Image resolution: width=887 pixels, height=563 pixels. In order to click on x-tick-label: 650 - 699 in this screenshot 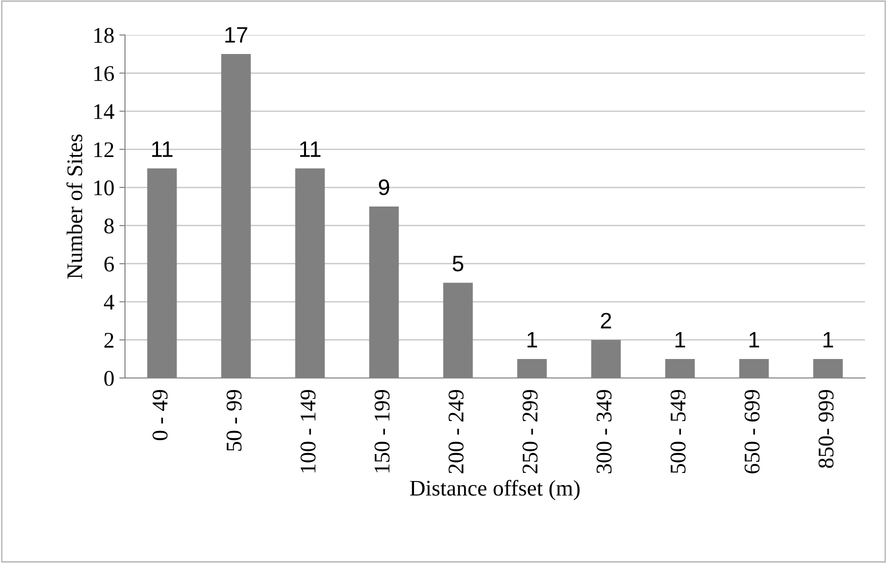, I will do `click(752, 432)`.